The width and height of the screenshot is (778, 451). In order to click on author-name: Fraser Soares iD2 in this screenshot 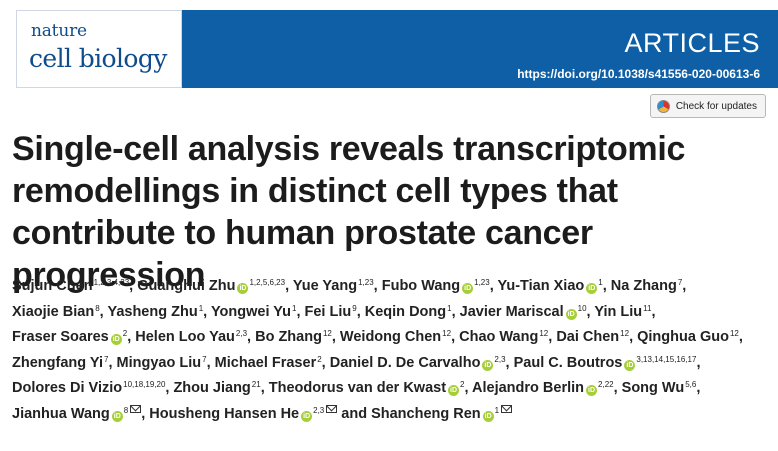, I will do `click(69, 337)`.